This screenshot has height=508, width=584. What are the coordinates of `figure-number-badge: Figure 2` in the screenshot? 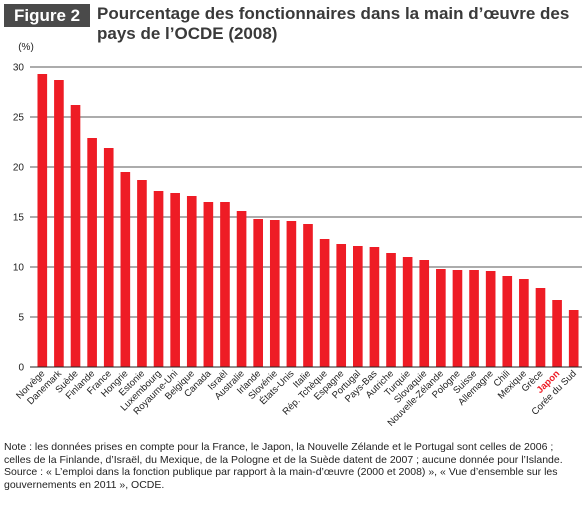 It's located at (47, 15).